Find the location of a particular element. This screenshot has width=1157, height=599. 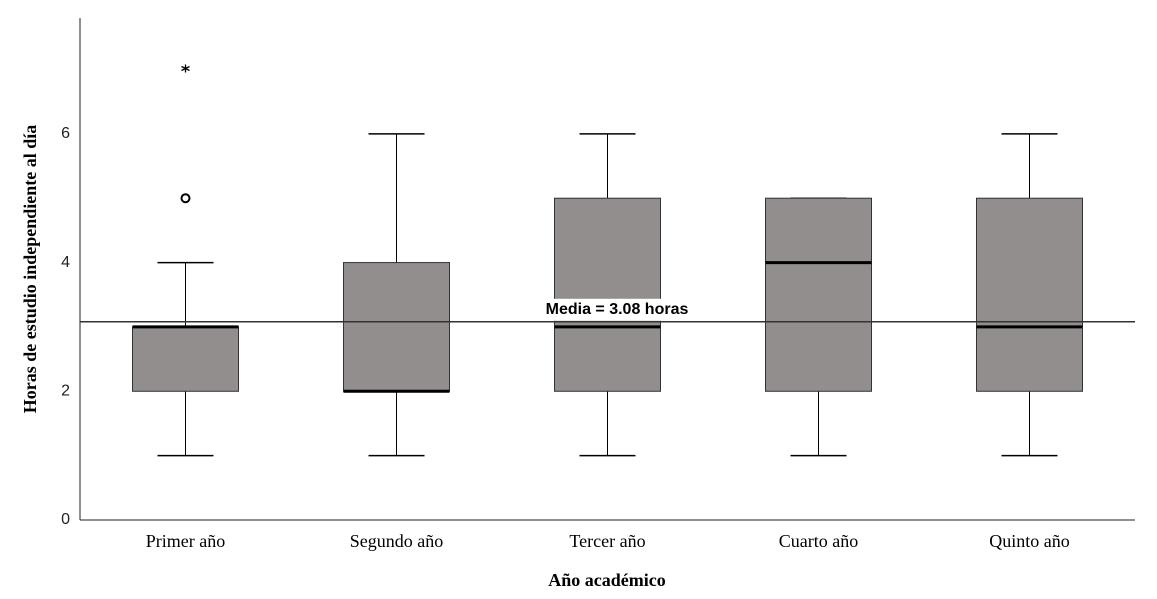

mean-label-bg is located at coordinates (617, 309).